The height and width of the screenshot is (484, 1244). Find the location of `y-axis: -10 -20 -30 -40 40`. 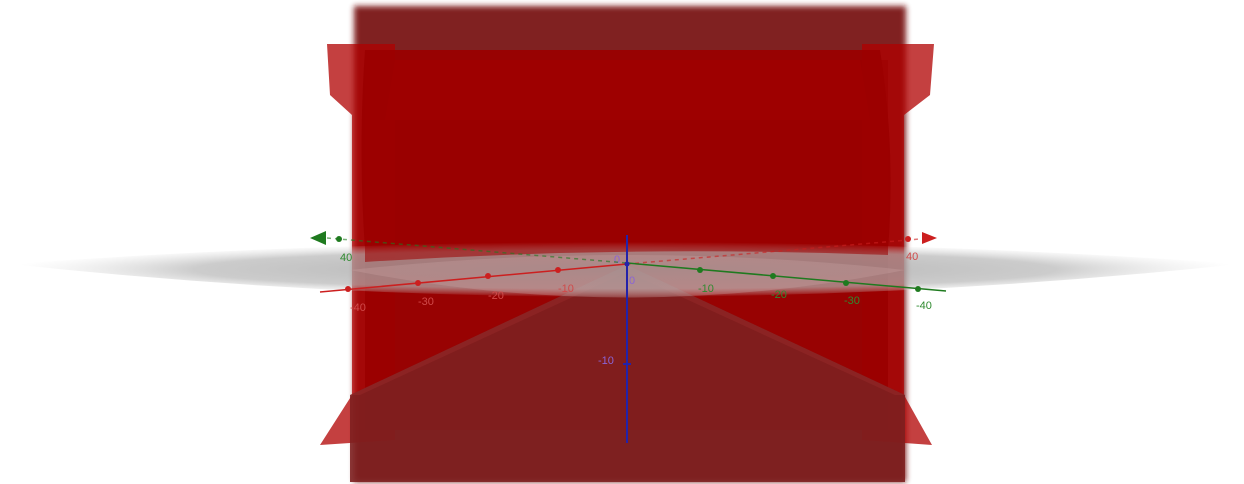

y-axis: -10 -20 -30 -40 40 is located at coordinates (628, 271).